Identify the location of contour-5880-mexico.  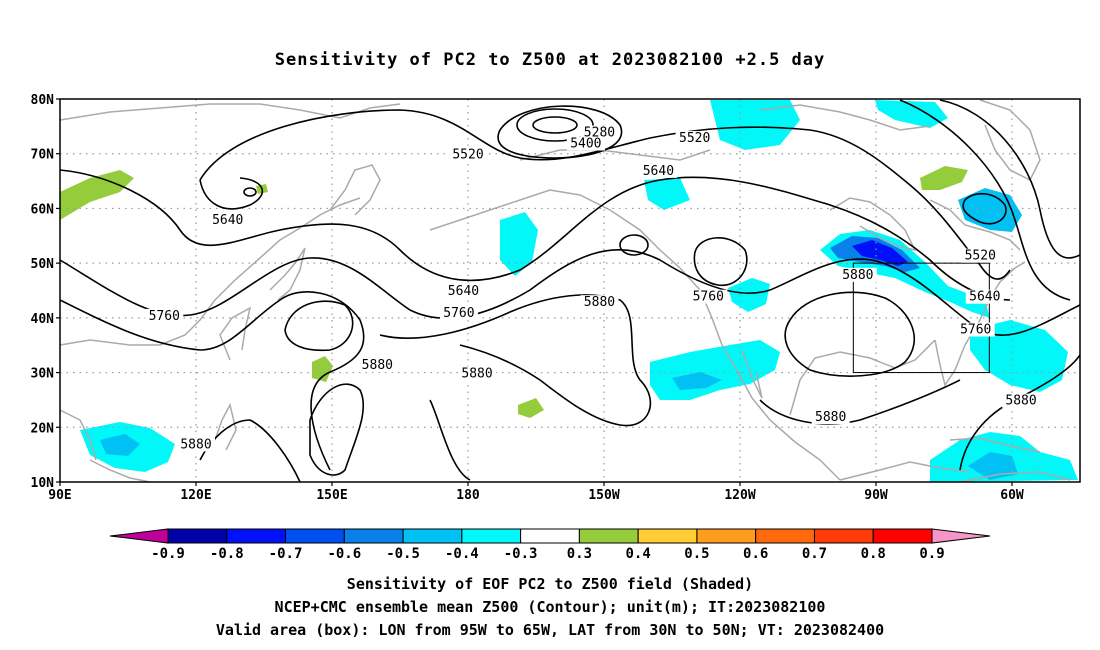
(860, 402).